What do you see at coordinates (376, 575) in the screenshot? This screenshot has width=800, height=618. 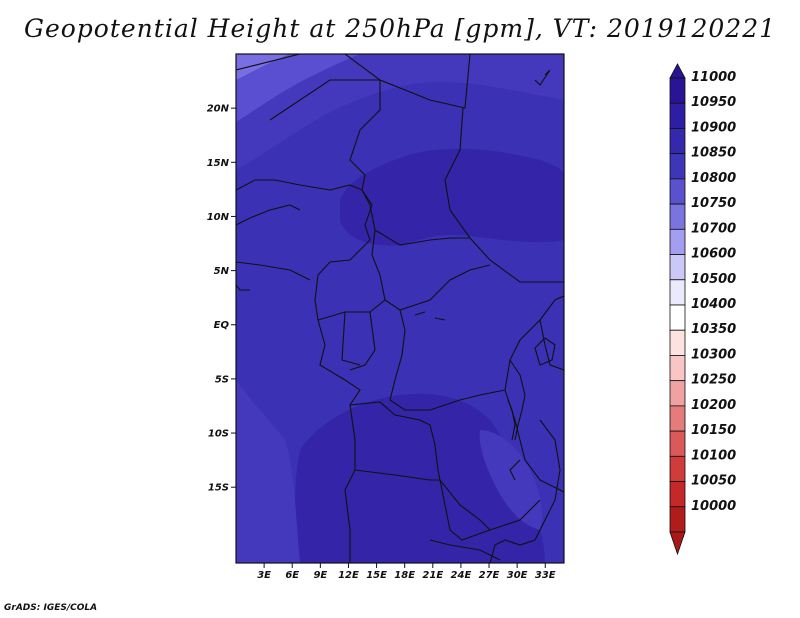 I see `lon-tick-label: 15E` at bounding box center [376, 575].